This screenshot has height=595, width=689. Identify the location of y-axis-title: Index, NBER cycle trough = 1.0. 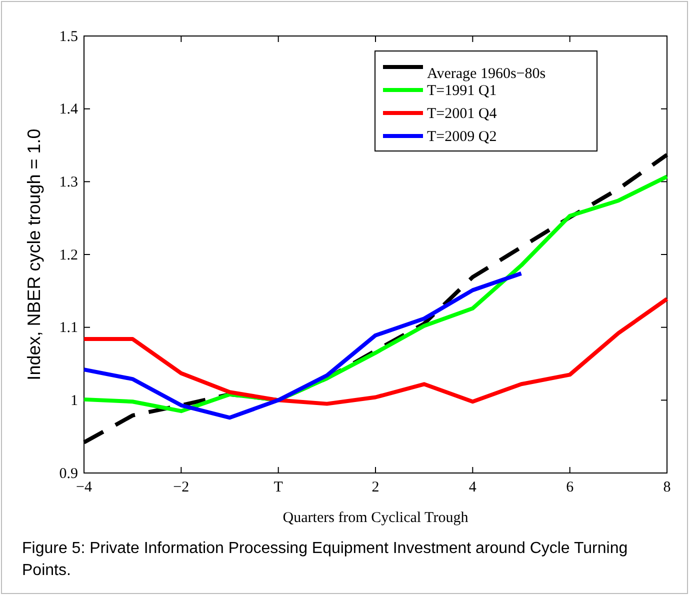
(34, 254).